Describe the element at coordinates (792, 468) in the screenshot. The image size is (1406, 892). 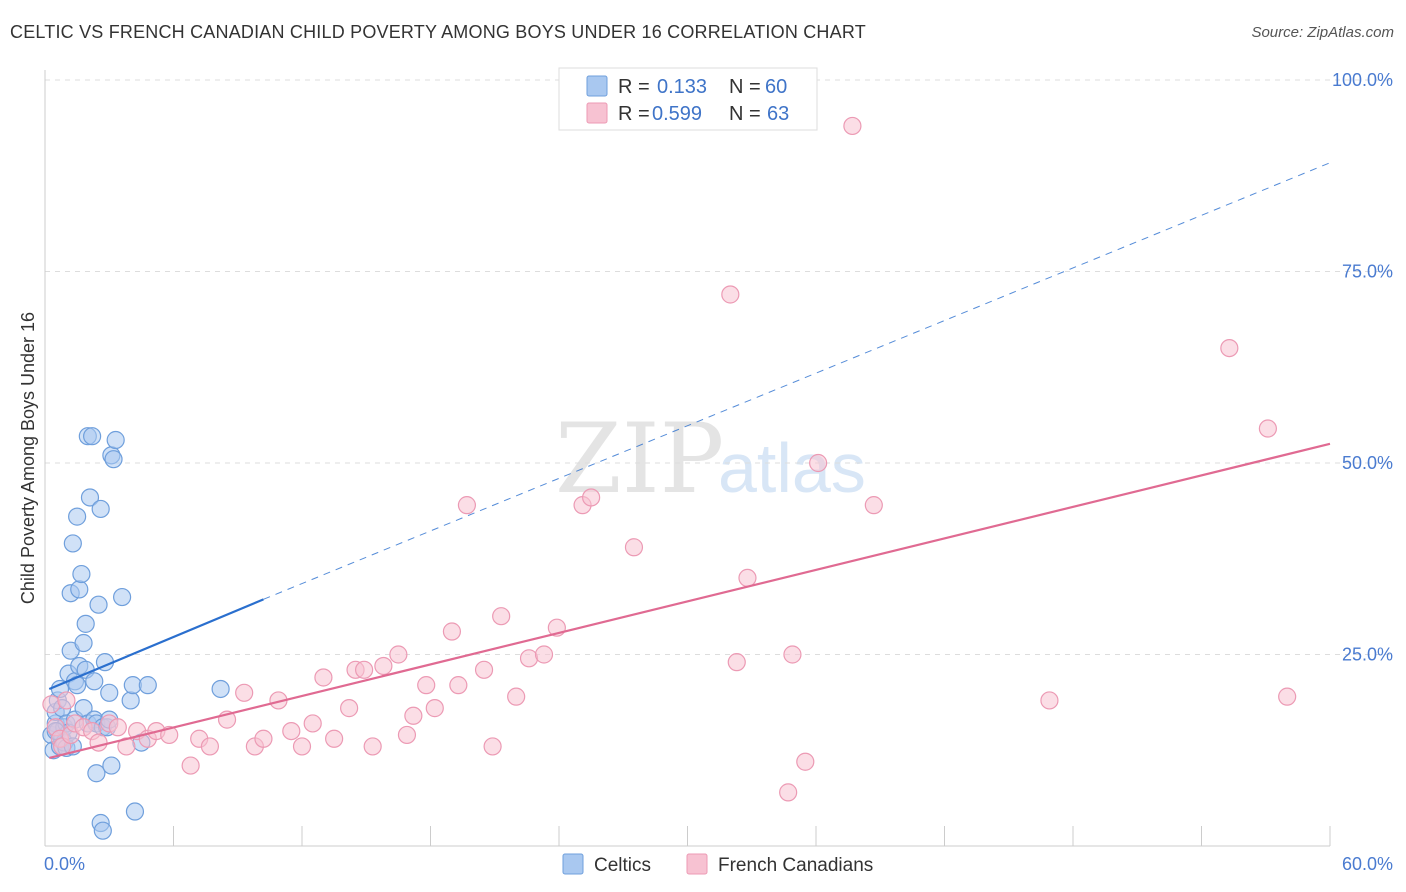
I see `watermark-atlas: atlas` at that location.